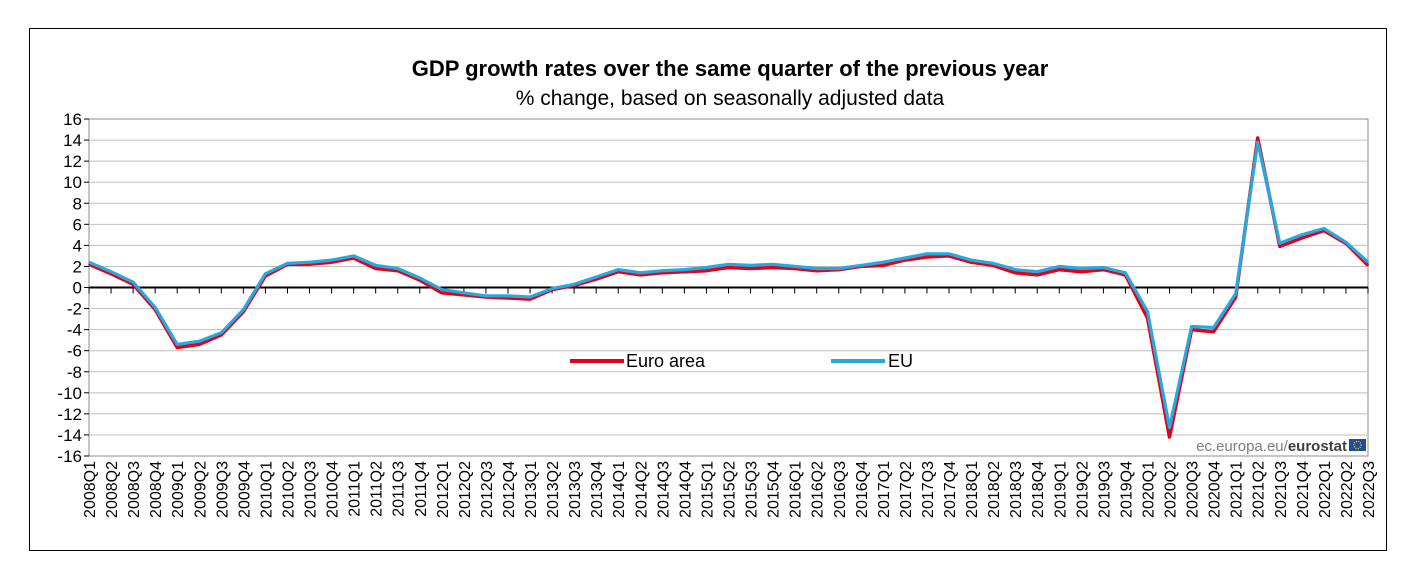 This screenshot has height=587, width=1416. Describe the element at coordinates (1171, 489) in the screenshot. I see `x-tick-label: 2020Q2` at that location.